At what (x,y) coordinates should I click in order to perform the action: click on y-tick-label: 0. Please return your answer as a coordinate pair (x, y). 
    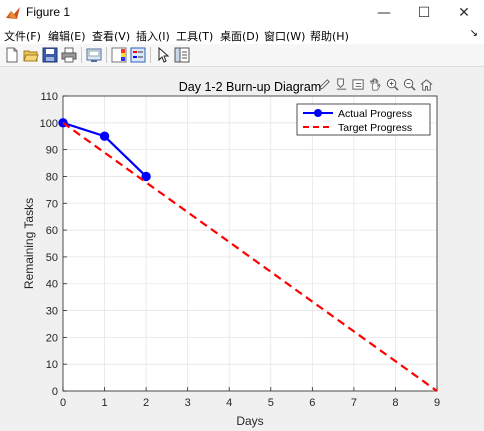
    Looking at the image, I should click on (55, 392).